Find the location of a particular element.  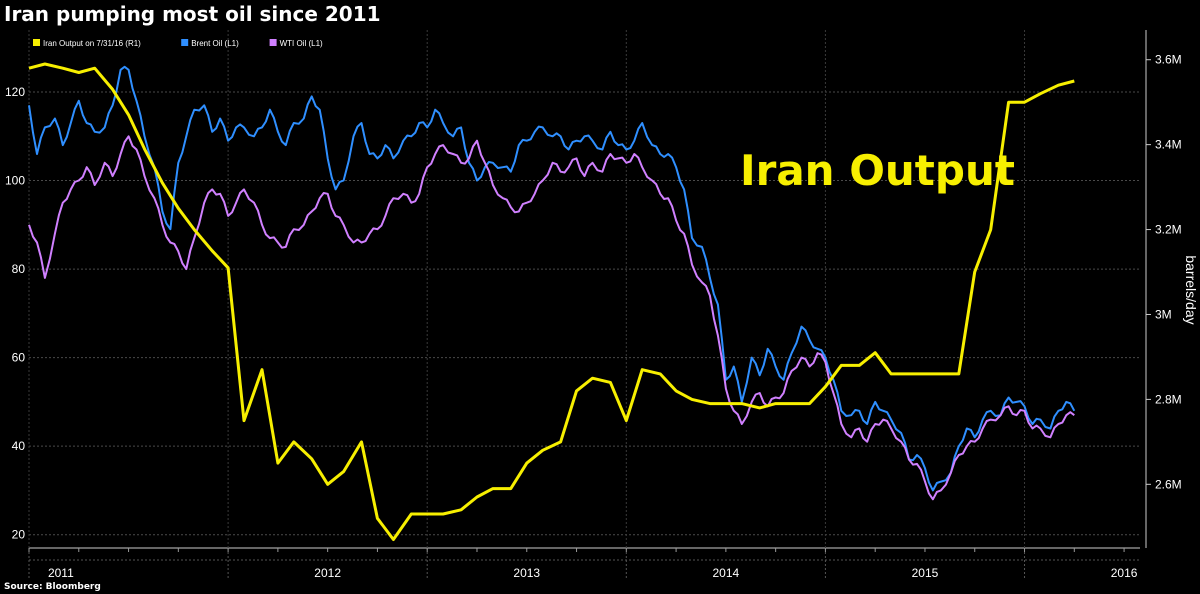

y-right-tick-label: 3.6M is located at coordinates (1168, 60).